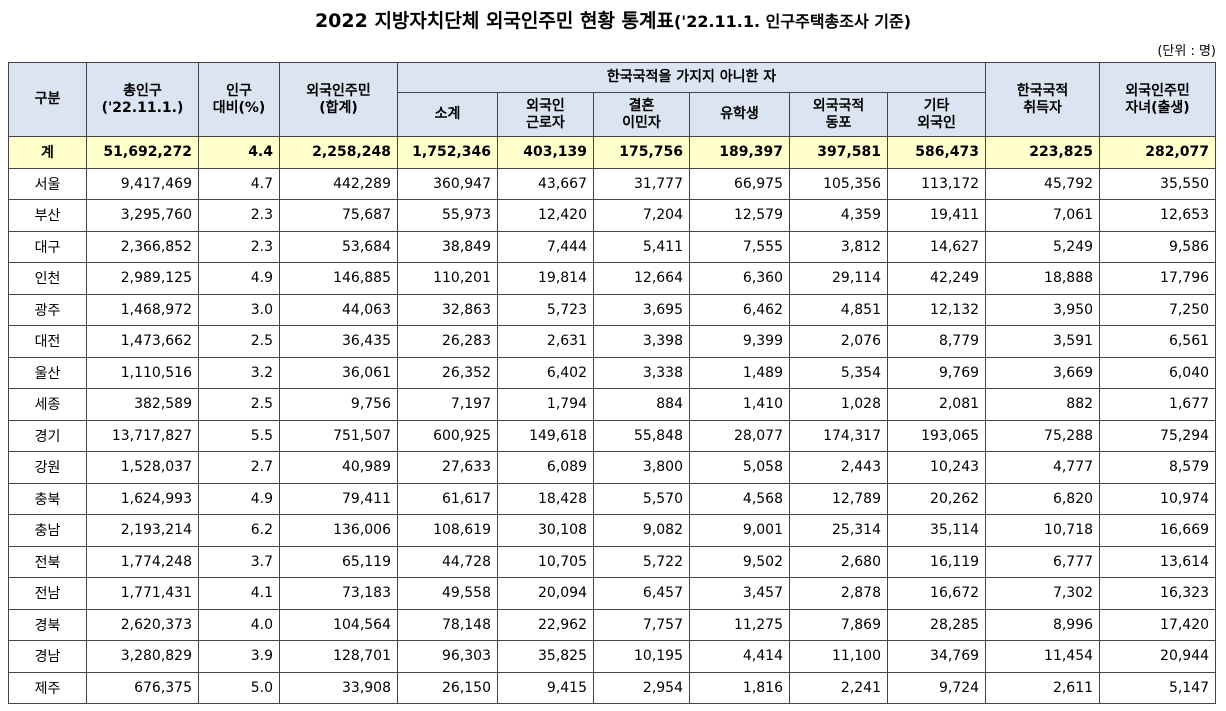 The width and height of the screenshot is (1226, 711). What do you see at coordinates (545, 530) in the screenshot?
I see `table-cell: 30,108` at bounding box center [545, 530].